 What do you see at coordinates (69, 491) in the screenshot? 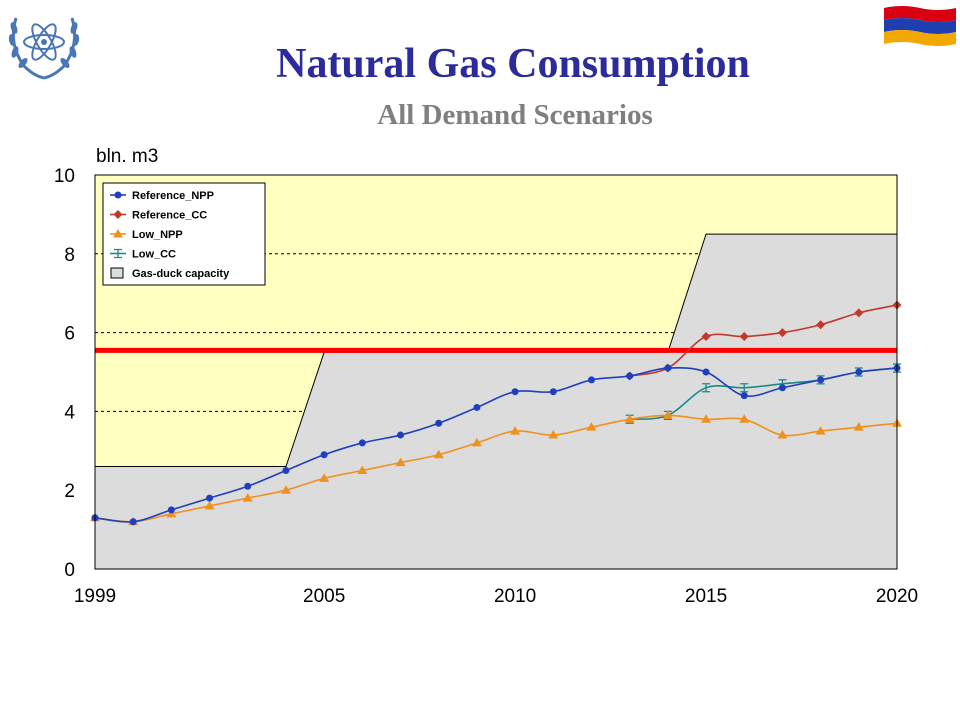
I see `y-tick-label-2: 2` at bounding box center [69, 491].